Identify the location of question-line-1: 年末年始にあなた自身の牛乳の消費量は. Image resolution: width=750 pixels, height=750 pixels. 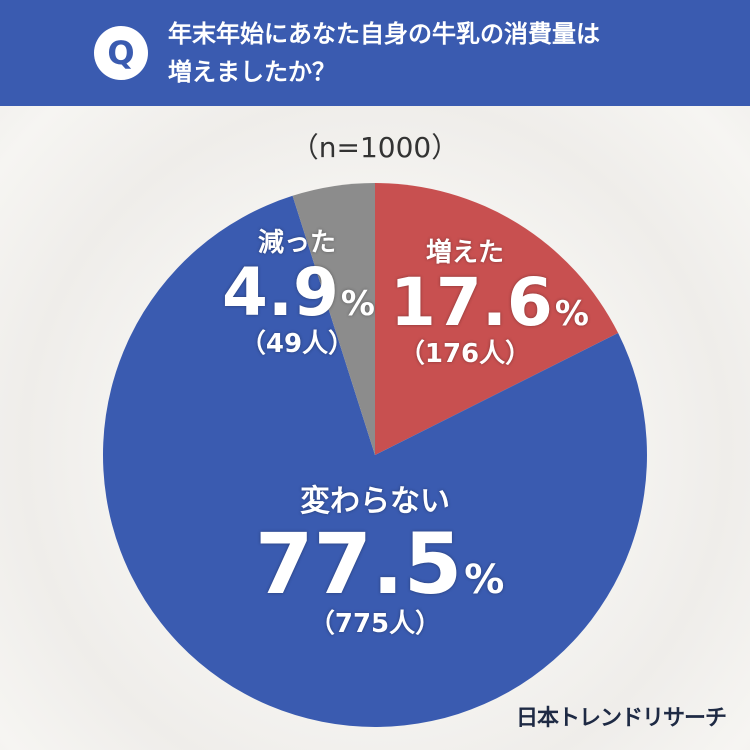
(384, 34).